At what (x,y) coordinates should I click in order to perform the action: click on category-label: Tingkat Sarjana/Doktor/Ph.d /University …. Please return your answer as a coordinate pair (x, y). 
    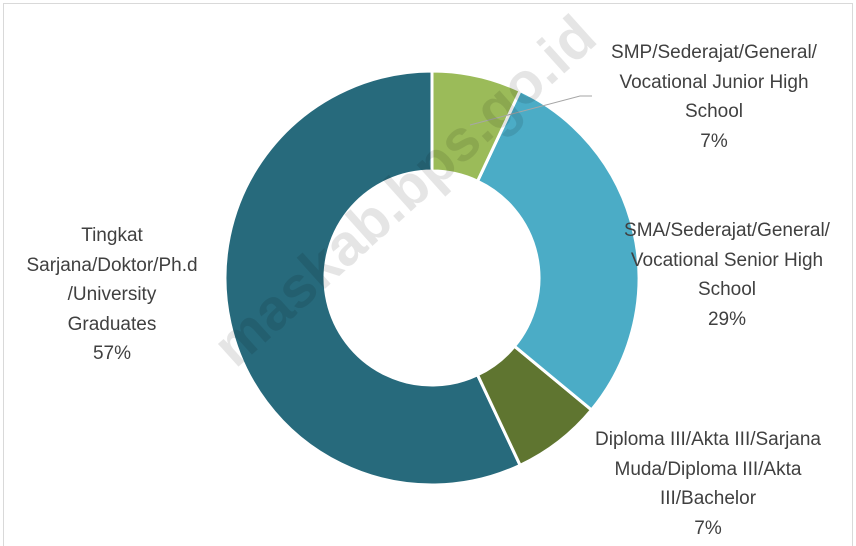
    Looking at the image, I should click on (112, 280).